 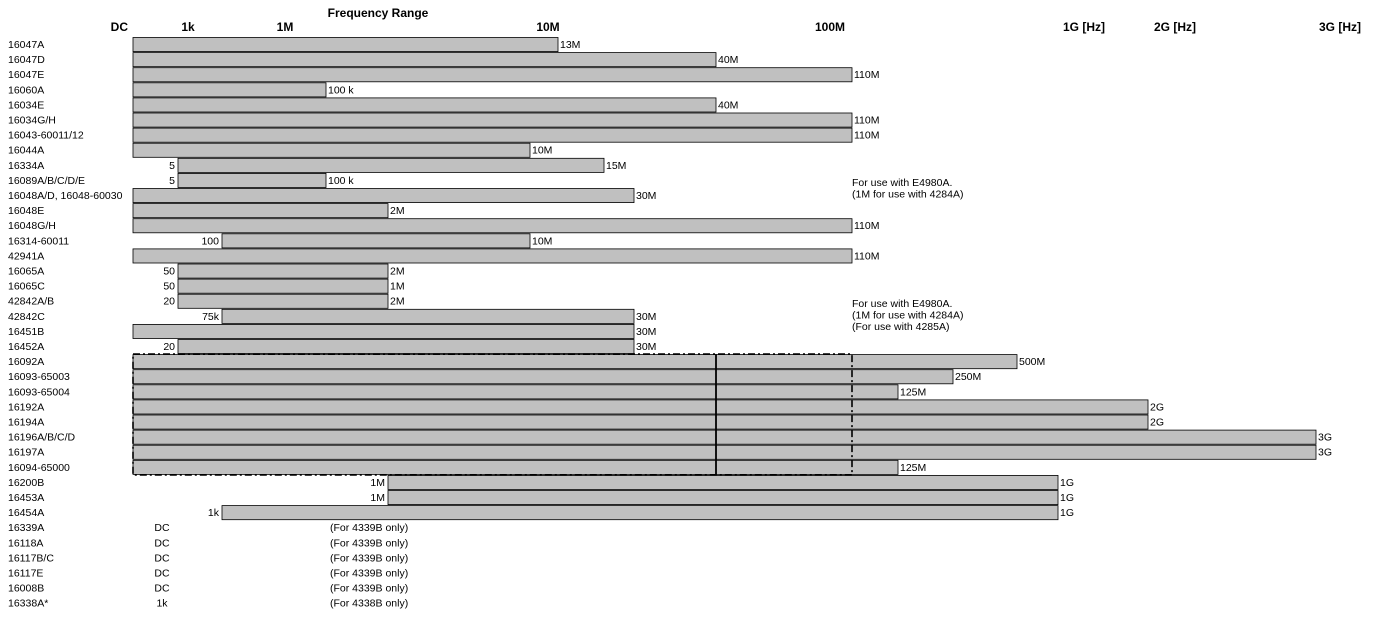 What do you see at coordinates (26, 332) in the screenshot?
I see `row-label: 16451B` at bounding box center [26, 332].